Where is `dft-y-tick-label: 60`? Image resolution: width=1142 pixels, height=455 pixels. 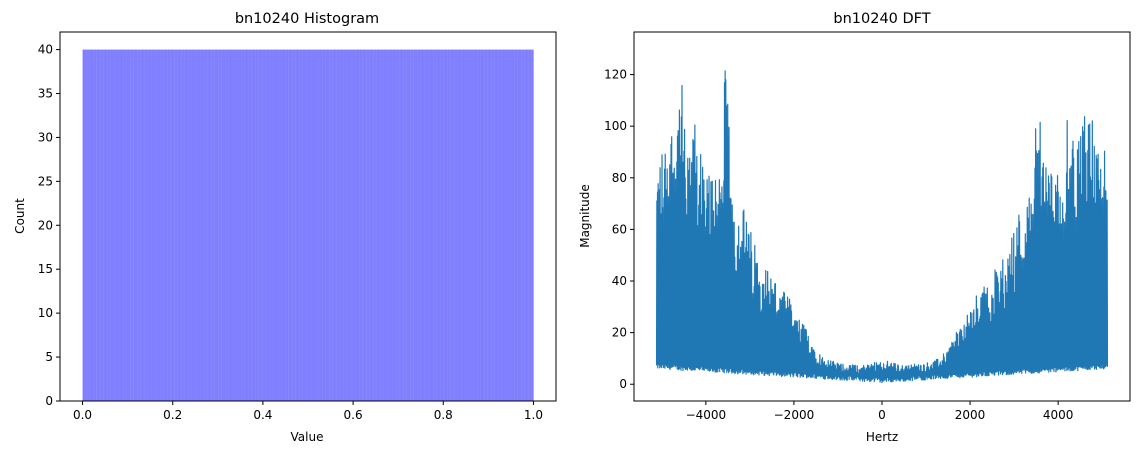
dft-y-tick-label: 60 is located at coordinates (619, 229).